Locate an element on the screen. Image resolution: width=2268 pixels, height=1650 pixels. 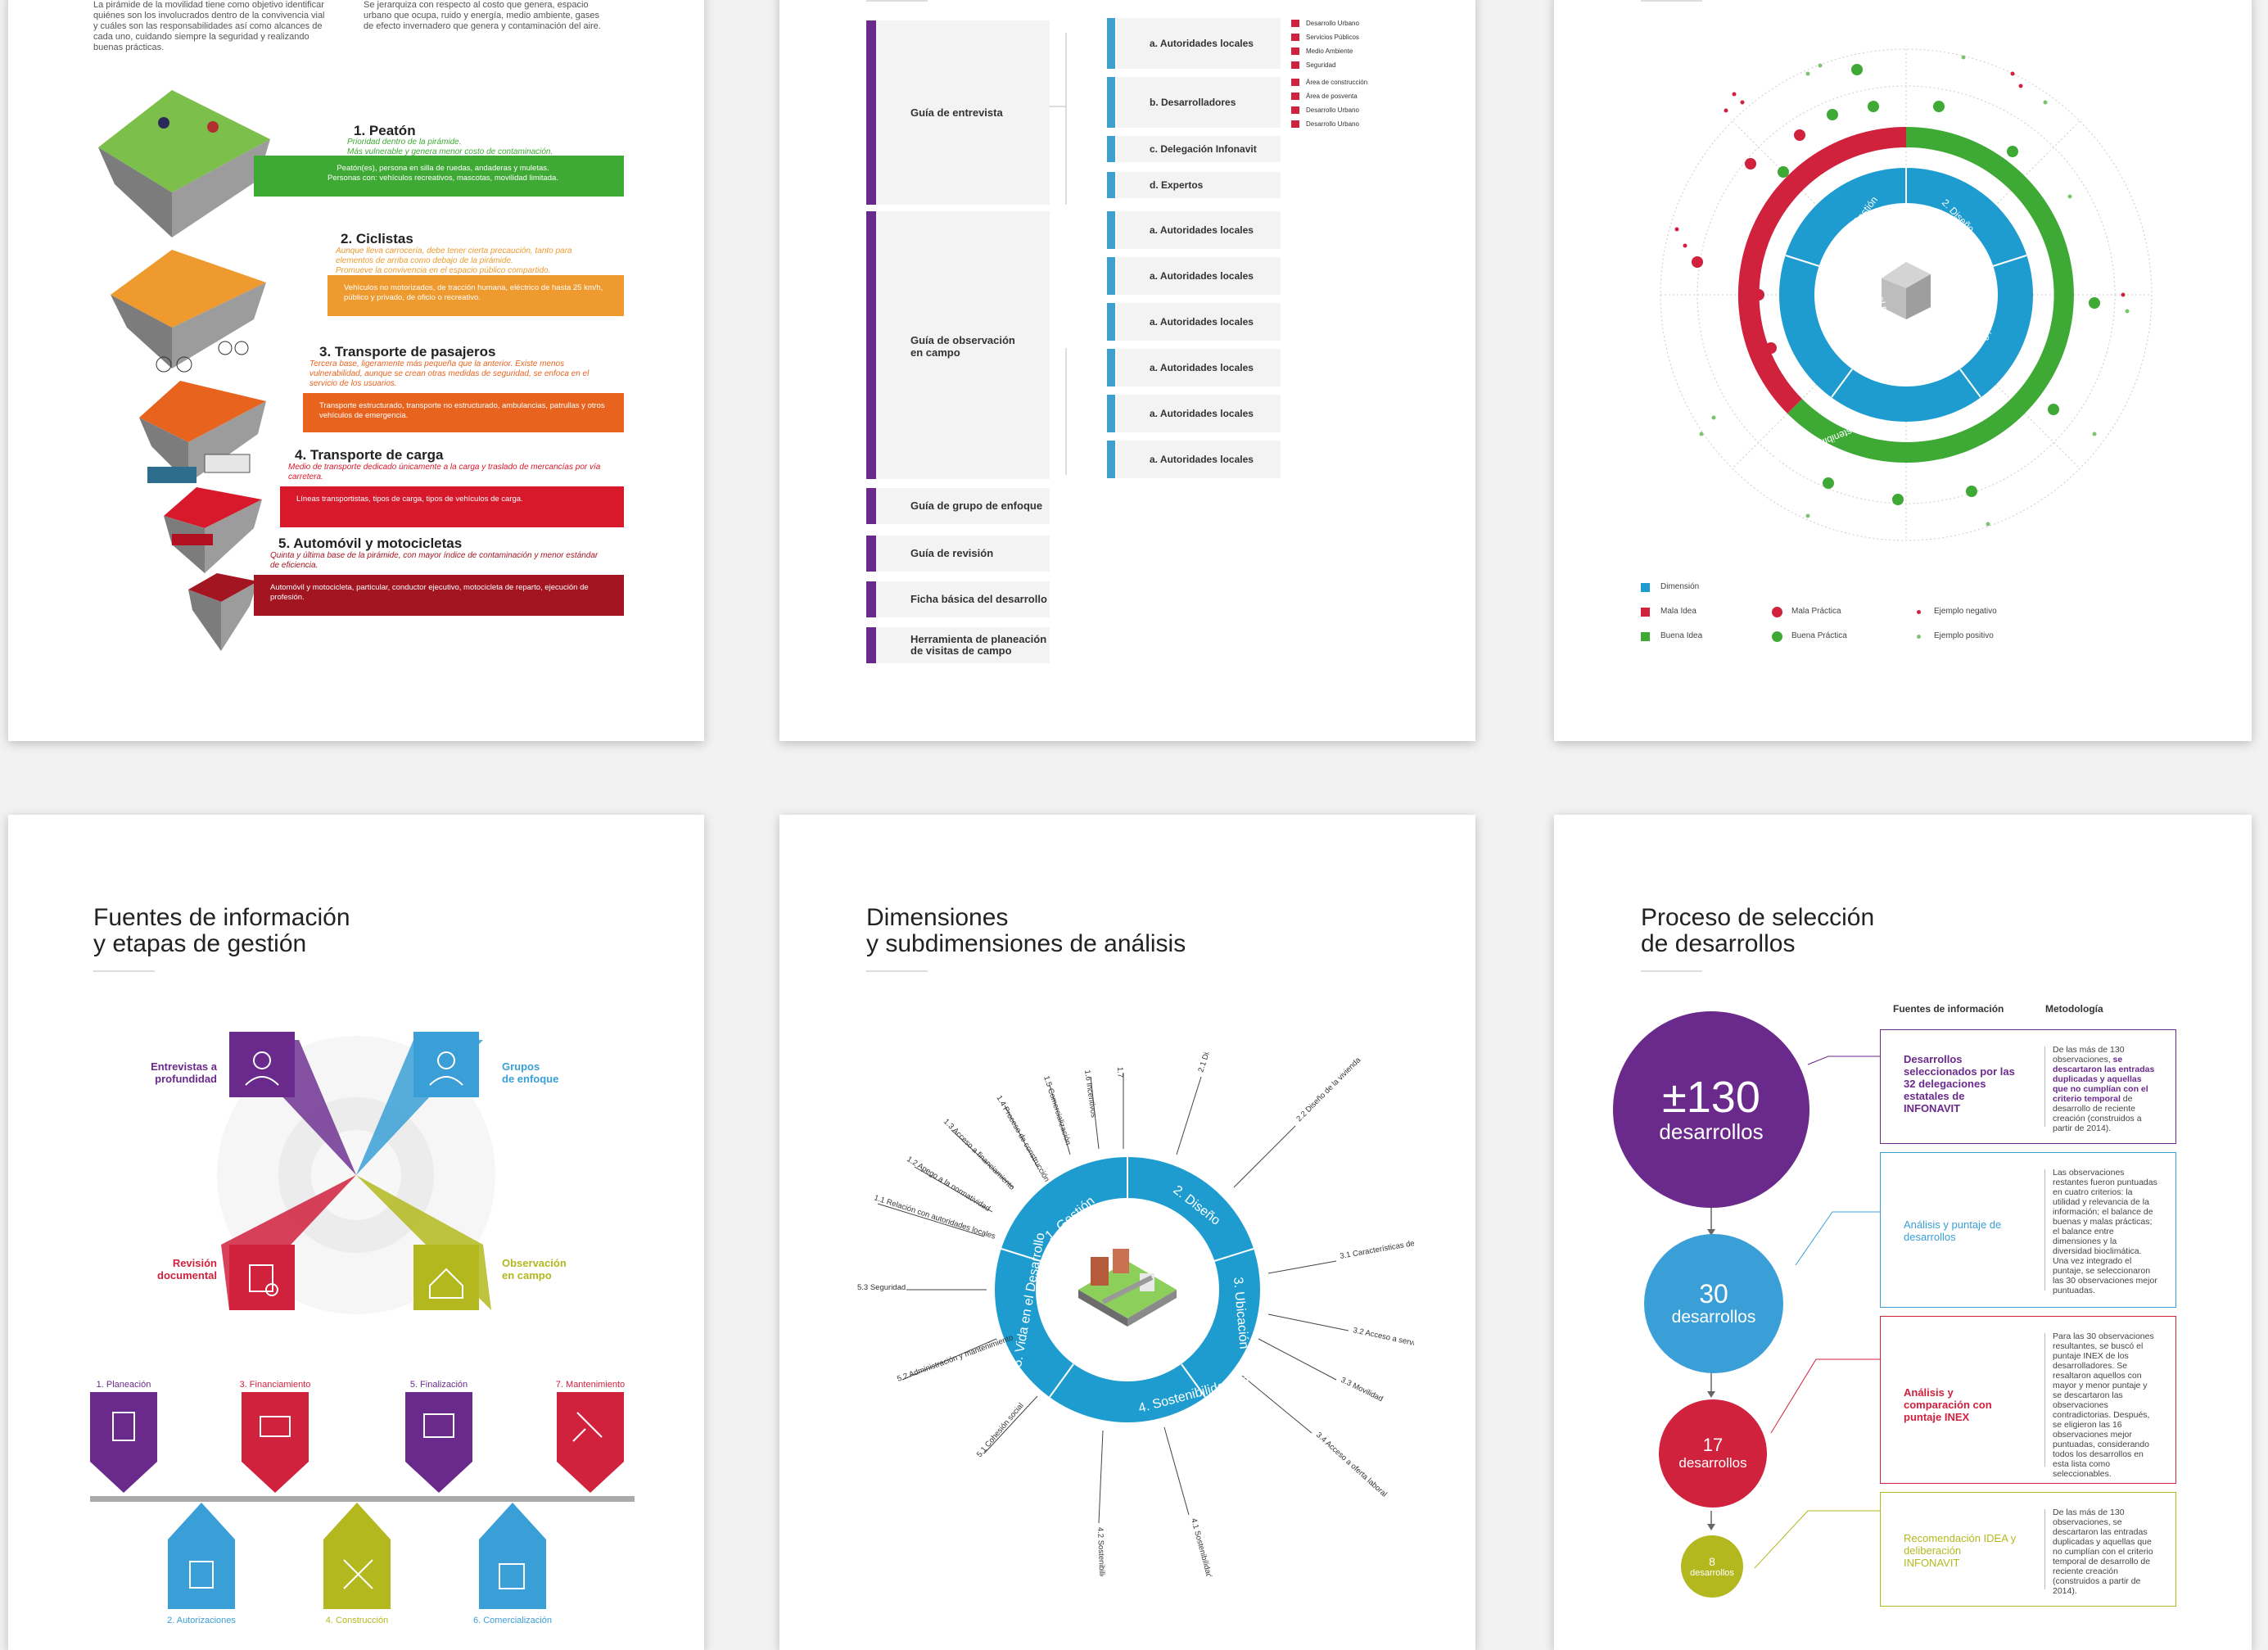
subdim-label: 5.2 Administración y mantenimiento is located at coordinates (955, 1358).